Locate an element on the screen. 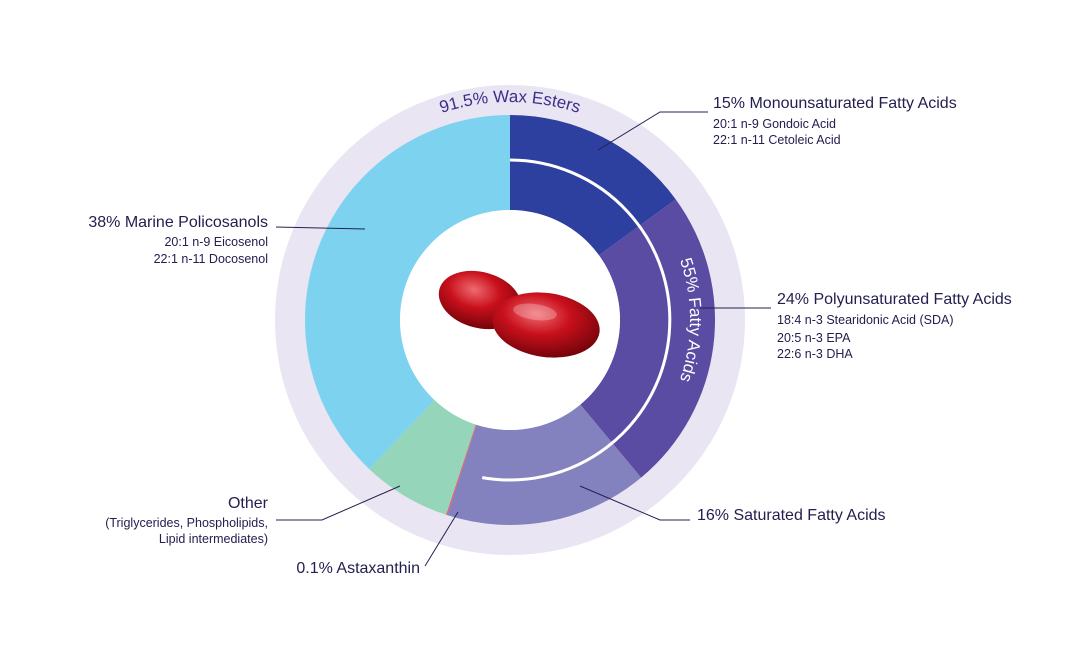 The image size is (1081, 661). fatty-acids-arc is located at coordinates (576, 320).